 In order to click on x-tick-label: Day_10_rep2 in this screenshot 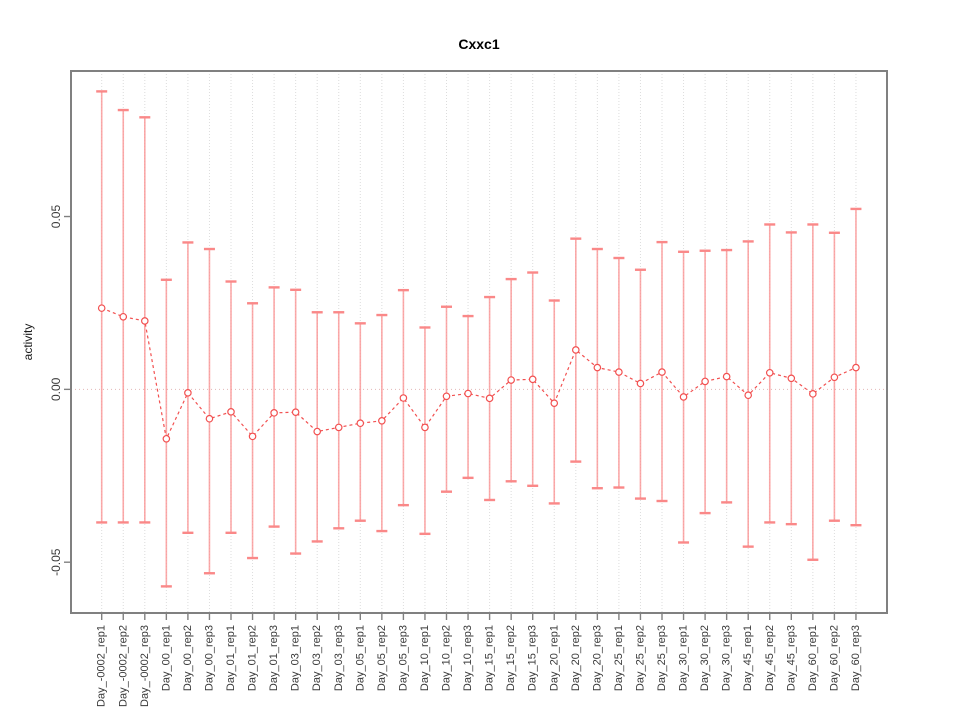, I will do `click(447, 658)`.